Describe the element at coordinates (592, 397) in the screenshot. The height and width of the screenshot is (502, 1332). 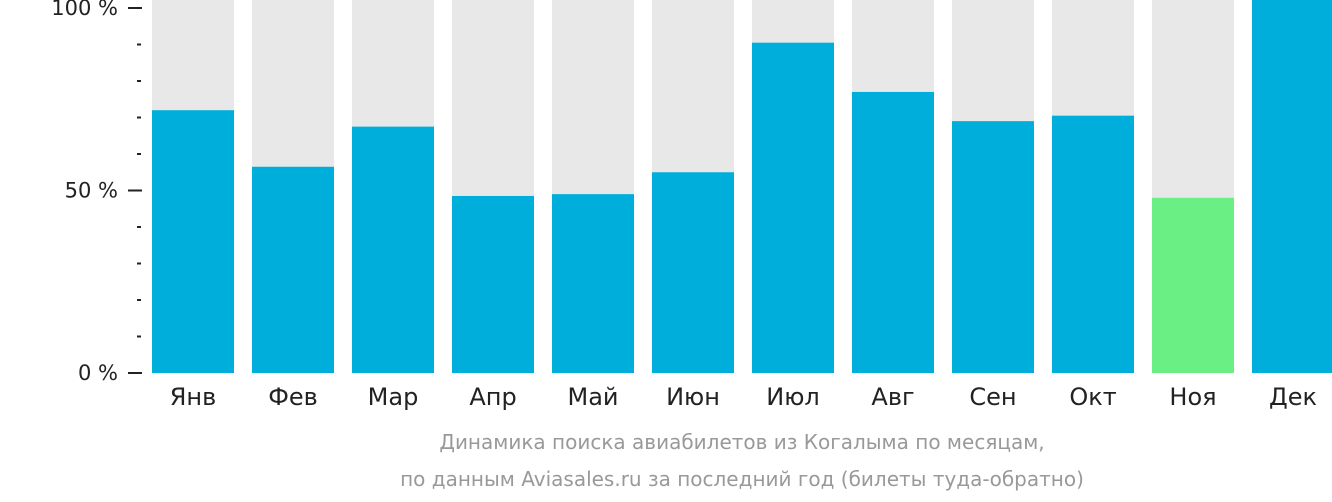
I see `x-tick-label-5: Май` at that location.